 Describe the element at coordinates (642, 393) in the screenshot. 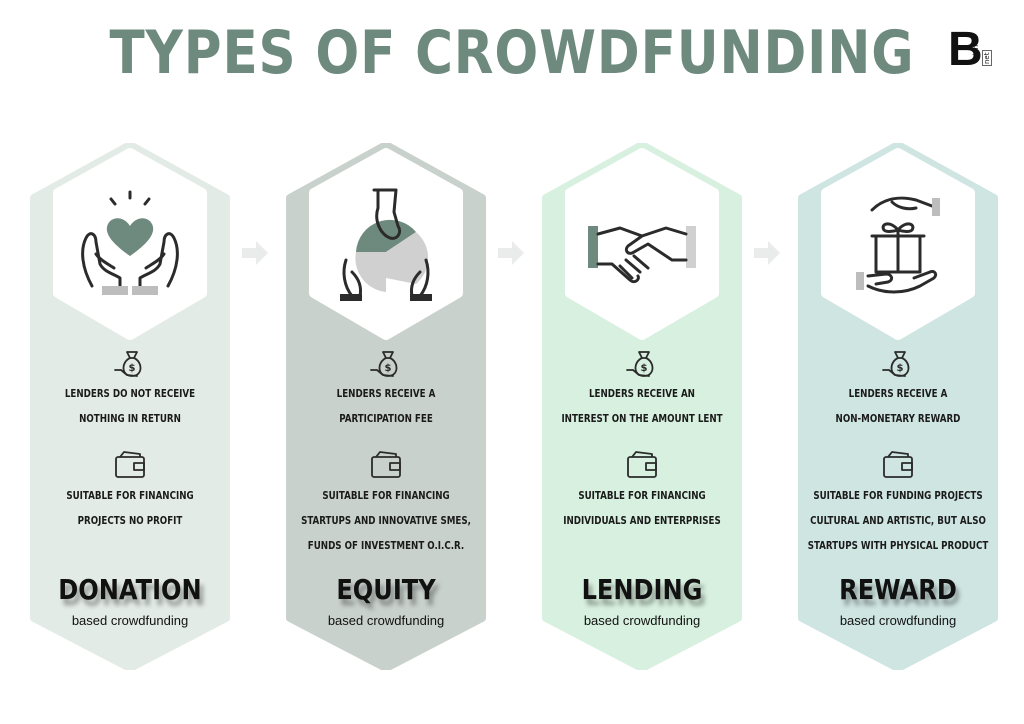

I see `text-line: LENDERS RECEIVE AN` at that location.